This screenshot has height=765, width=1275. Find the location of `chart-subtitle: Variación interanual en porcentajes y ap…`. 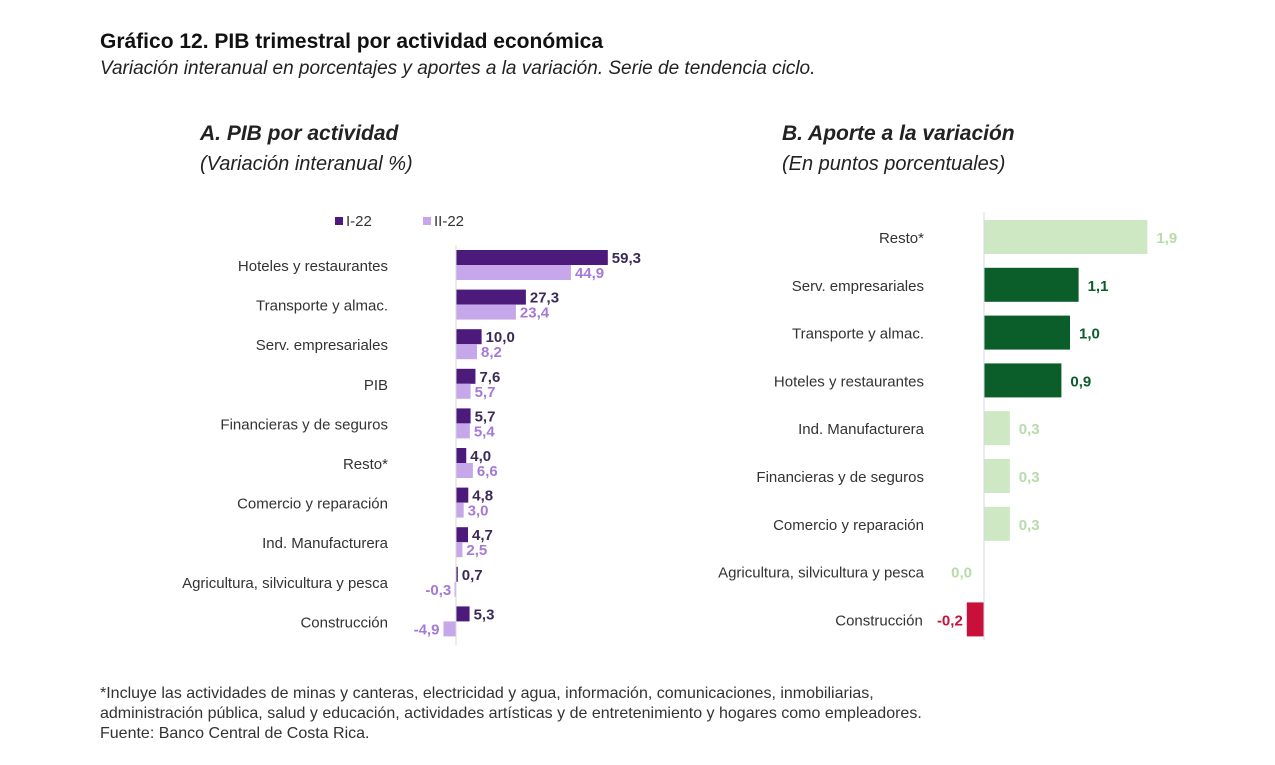

chart-subtitle: Variación interanual en porcentajes y ap… is located at coordinates (458, 68).